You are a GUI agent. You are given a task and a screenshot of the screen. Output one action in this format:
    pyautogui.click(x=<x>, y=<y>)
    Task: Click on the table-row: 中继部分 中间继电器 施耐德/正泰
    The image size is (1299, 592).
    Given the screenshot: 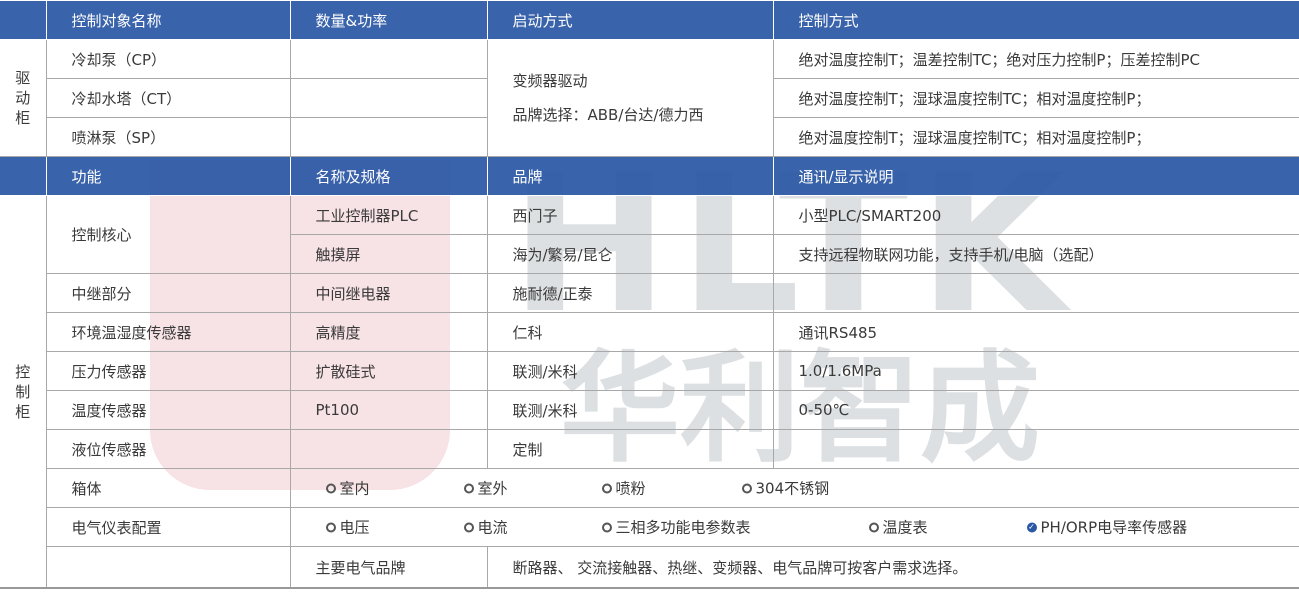 What is the action you would take?
    pyautogui.click(x=649, y=293)
    